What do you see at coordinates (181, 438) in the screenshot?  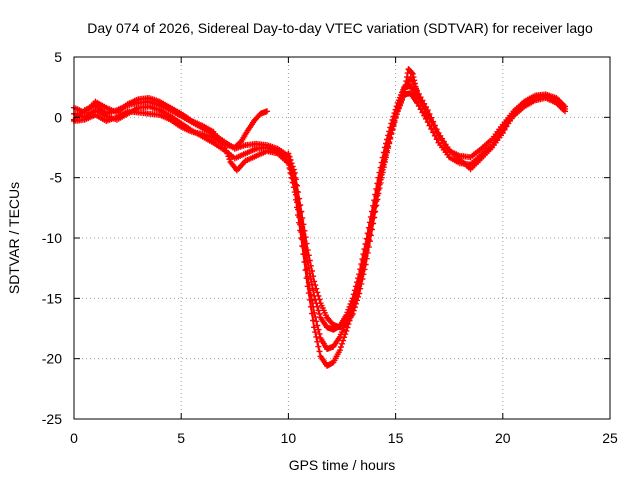 I see `x-tick-label: 5` at bounding box center [181, 438].